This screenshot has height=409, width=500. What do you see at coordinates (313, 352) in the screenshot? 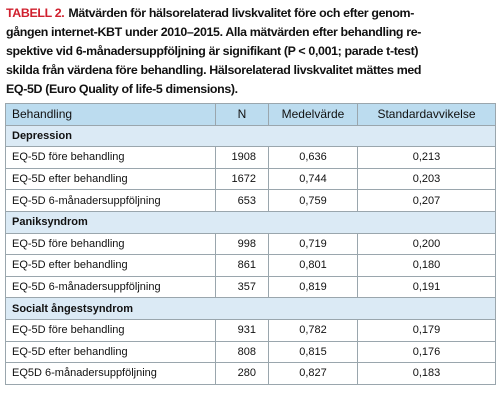
I see `cell-value: 0,815` at bounding box center [313, 352].